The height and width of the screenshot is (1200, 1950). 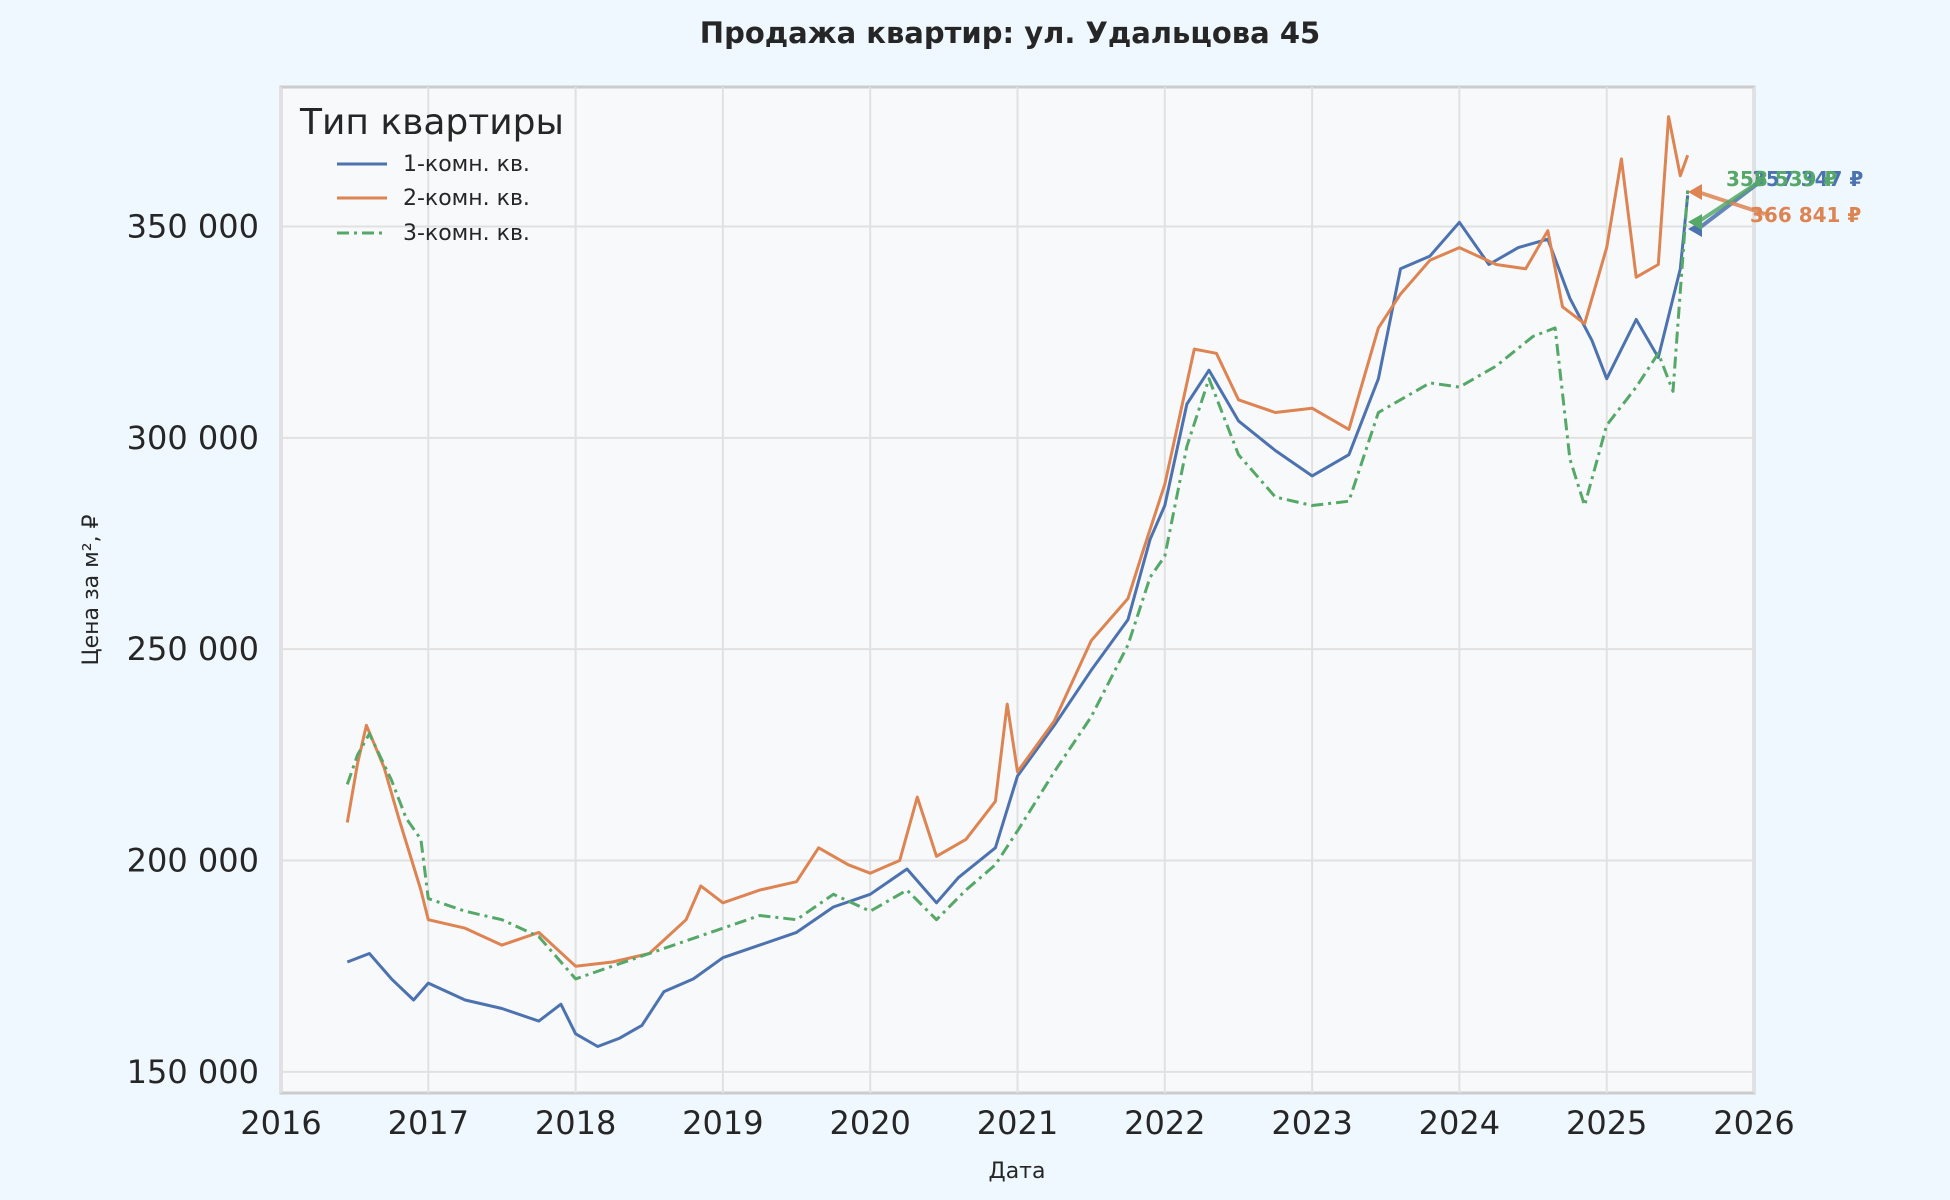 What do you see at coordinates (466, 198) in the screenshot?
I see `legend-label-2: 2-комн. кв.` at bounding box center [466, 198].